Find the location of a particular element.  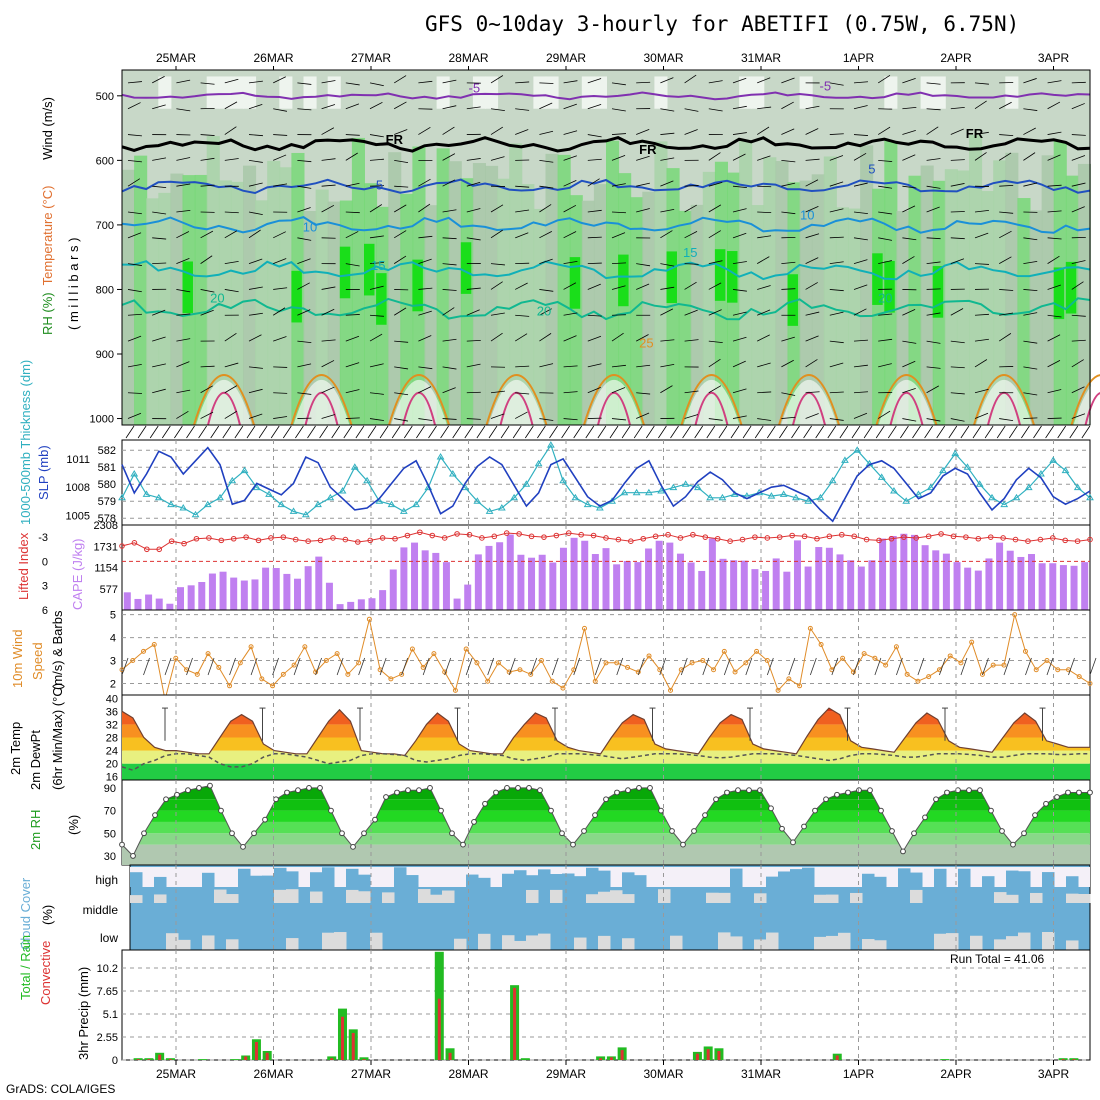

ylabel-part: Temperature (°C) is located at coordinates (47, 236).